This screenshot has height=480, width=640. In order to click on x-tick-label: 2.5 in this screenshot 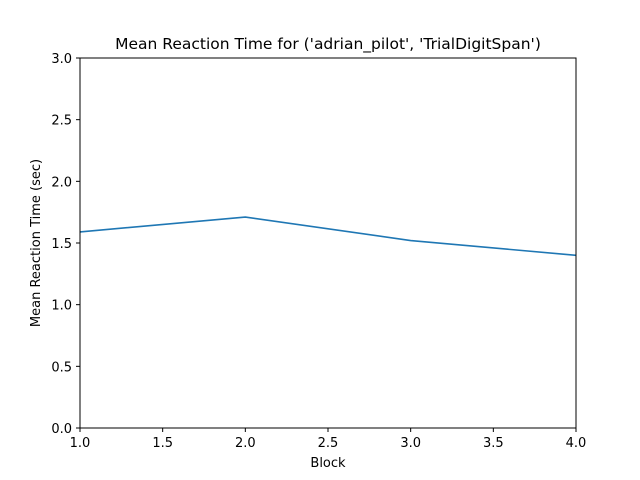, I will do `click(328, 443)`.